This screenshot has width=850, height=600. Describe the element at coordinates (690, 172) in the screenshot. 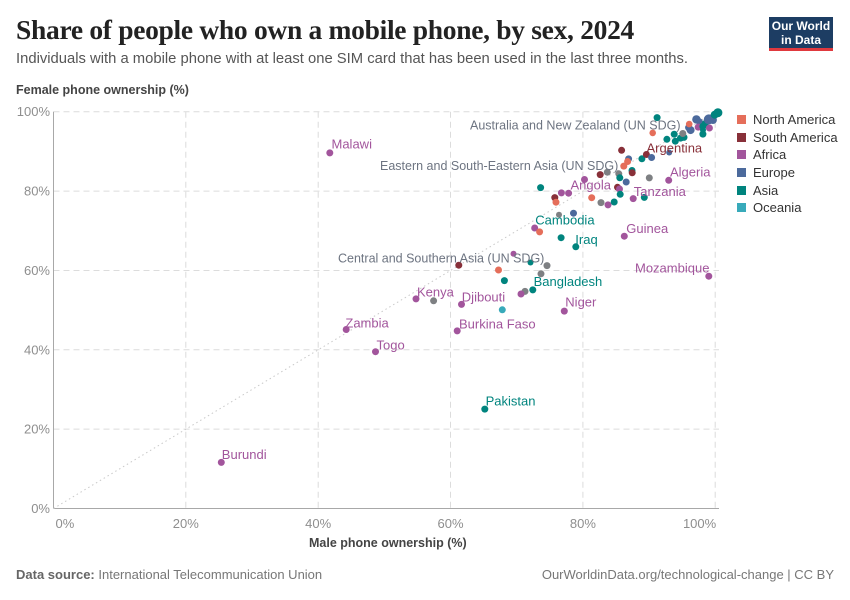

I see `svg-text: Algeria` at that location.